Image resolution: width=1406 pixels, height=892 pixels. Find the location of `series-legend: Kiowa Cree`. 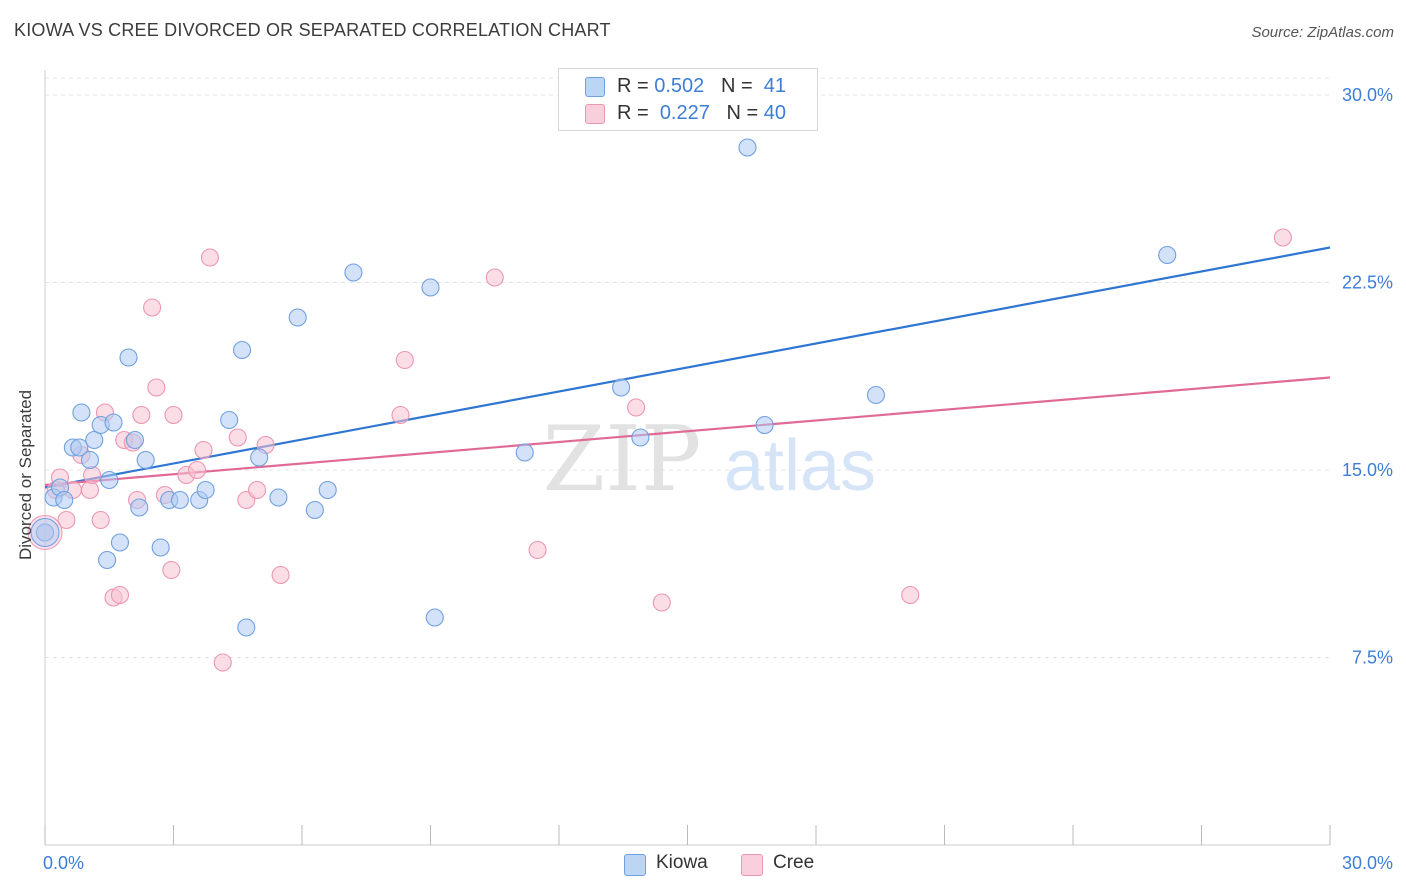

series-legend: Kiowa Cree is located at coordinates (703, 865).